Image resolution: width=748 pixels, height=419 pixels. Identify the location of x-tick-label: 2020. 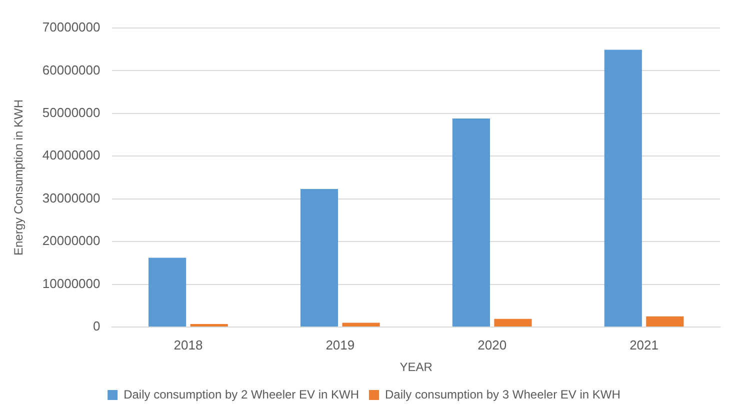
(492, 344).